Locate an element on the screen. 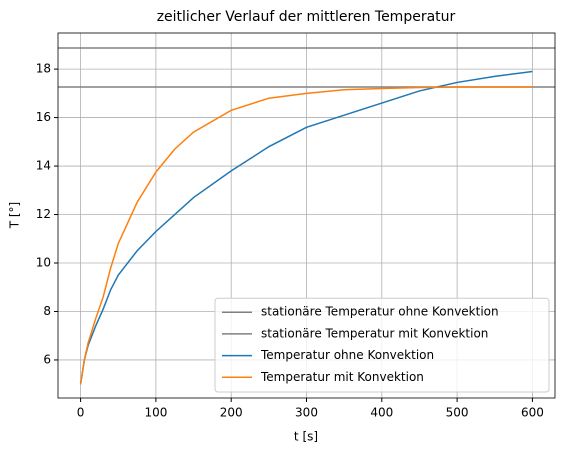 The image size is (563, 454). legend-label: Temperatur mit Konvektion is located at coordinates (342, 377).